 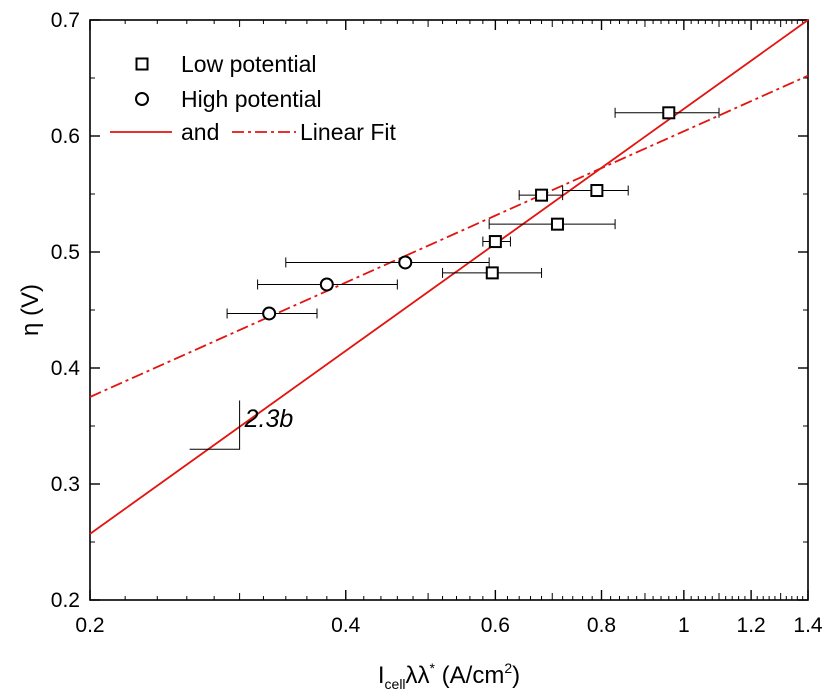 I want to click on legend-square-marker, so click(x=142, y=64).